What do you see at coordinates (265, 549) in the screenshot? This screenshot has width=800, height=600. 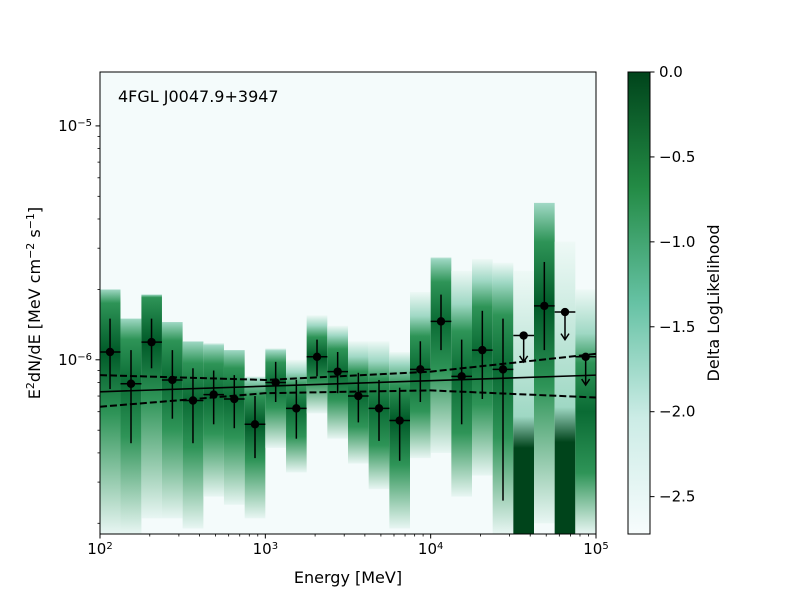 I see `x-tick-label: 103` at bounding box center [265, 549].